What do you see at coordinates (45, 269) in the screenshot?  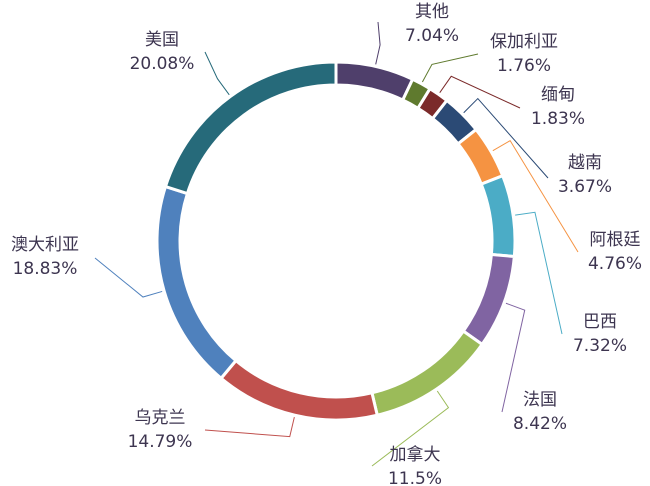 I see `value-label: 18.83%` at bounding box center [45, 269].